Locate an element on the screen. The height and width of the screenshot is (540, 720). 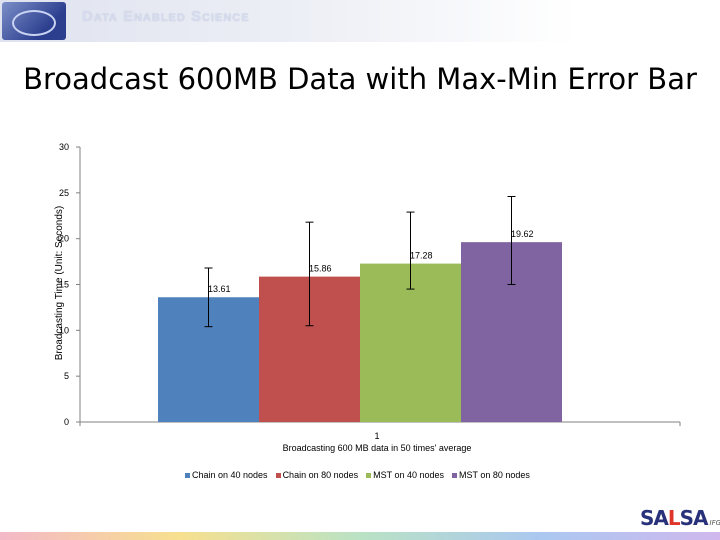
x-tick-label: 1 is located at coordinates (376, 436).